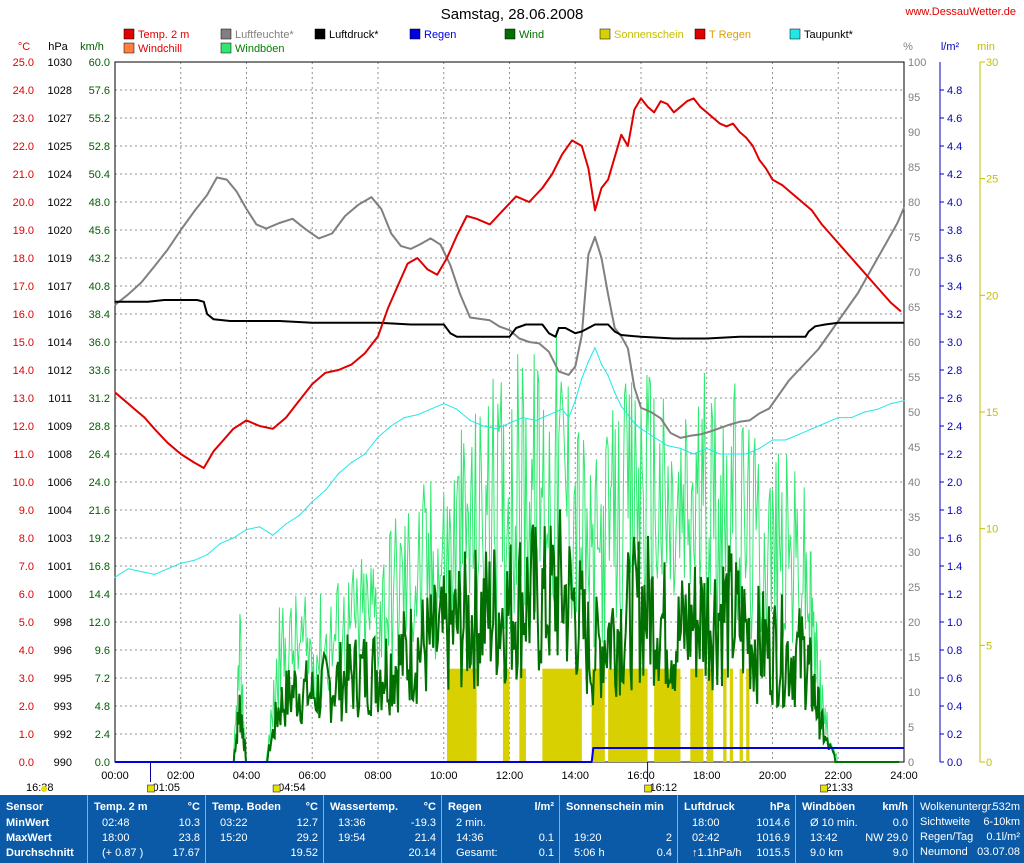  Describe the element at coordinates (914, 448) in the screenshot. I see `humidity-tick-label: 45` at that location.